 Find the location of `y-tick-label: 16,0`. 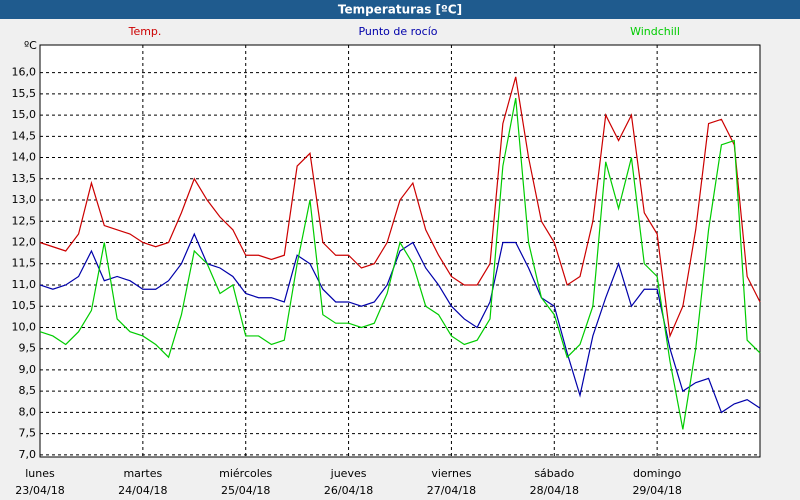

y-tick-label: 16,0 is located at coordinates (24, 72).